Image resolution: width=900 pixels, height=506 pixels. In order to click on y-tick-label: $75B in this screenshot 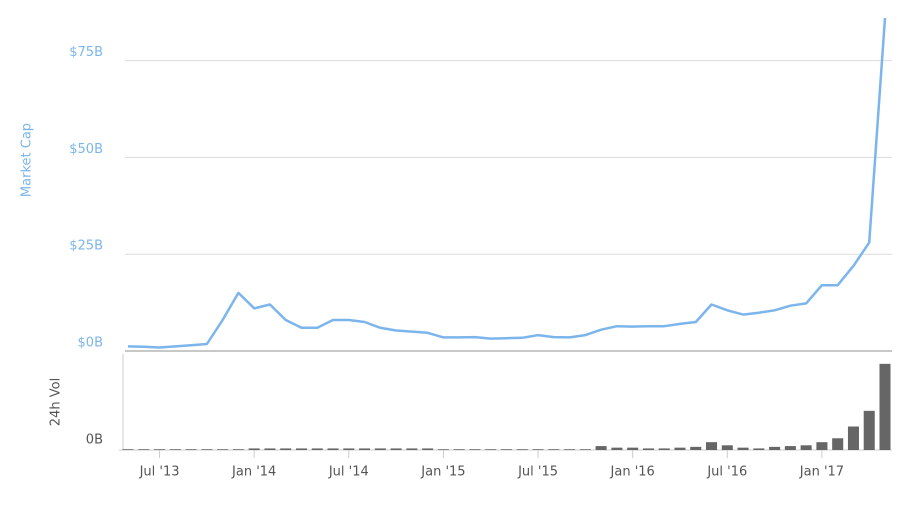, I will do `click(86, 52)`.